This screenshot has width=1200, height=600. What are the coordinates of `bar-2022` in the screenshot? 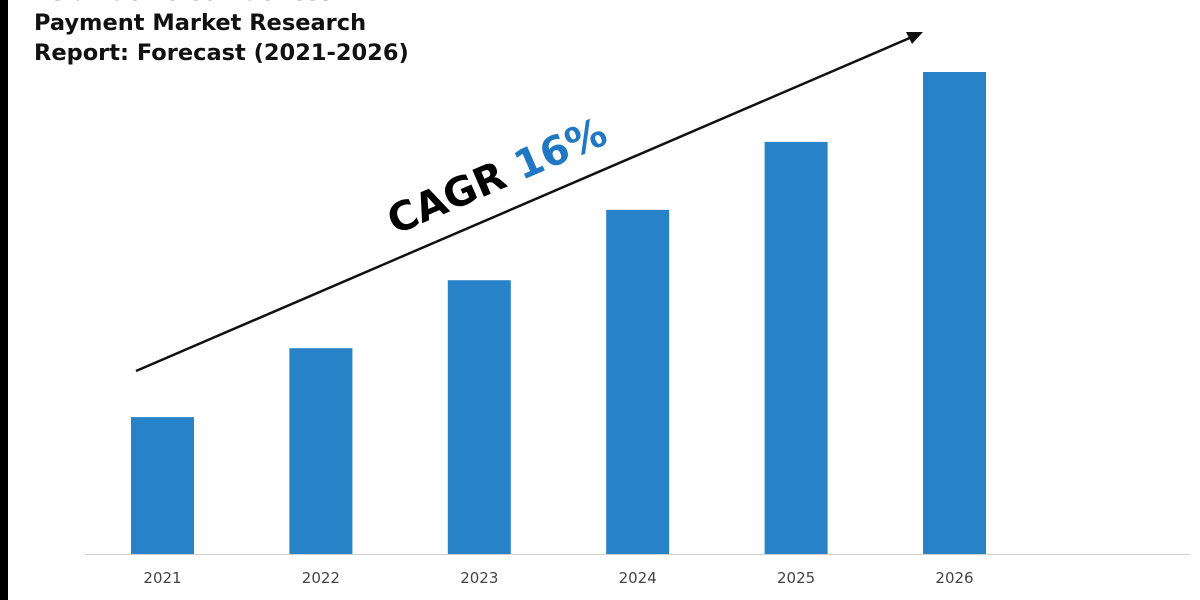 It's located at (321, 451).